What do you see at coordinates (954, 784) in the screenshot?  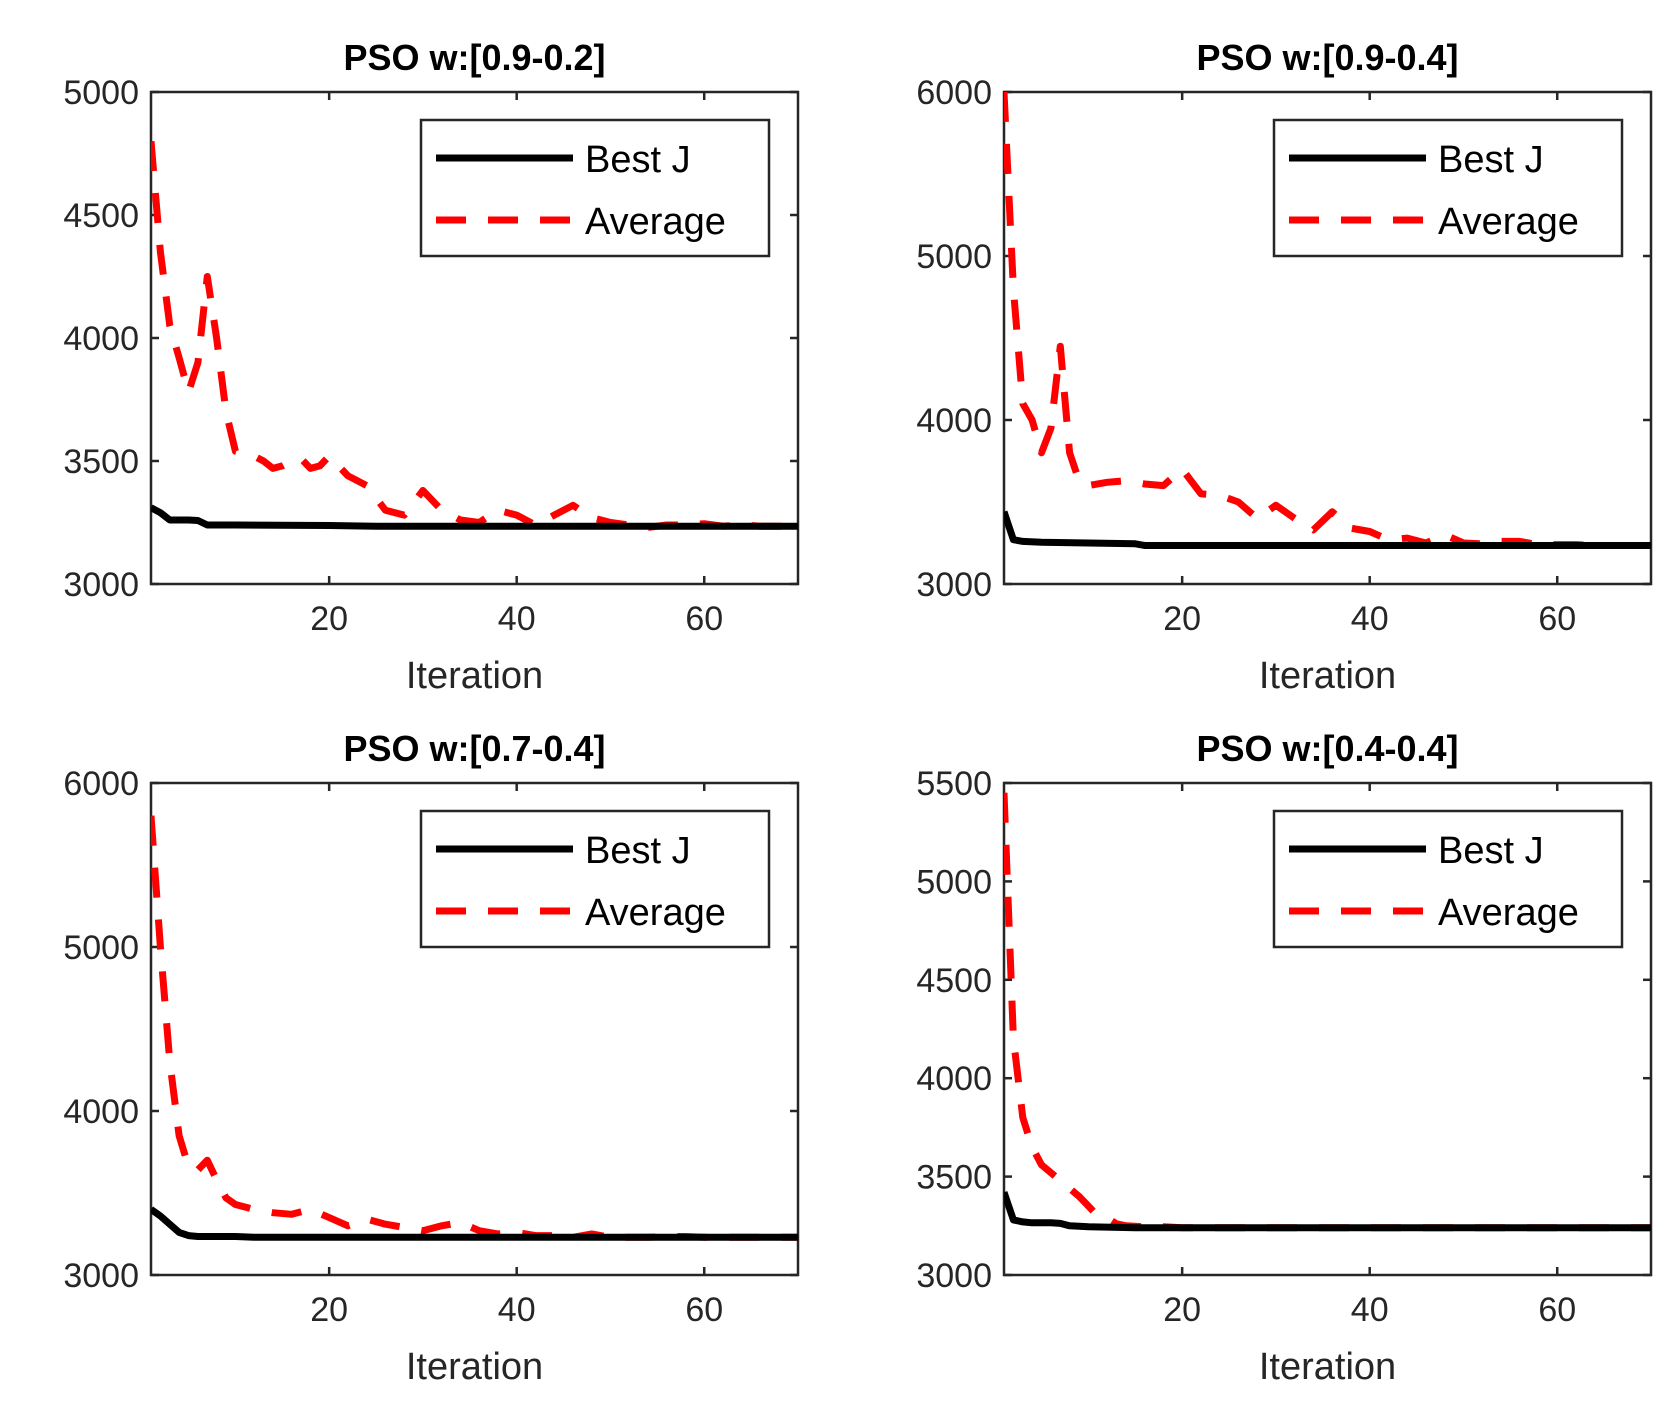 I see `y-tick-label: 5500` at bounding box center [954, 784].